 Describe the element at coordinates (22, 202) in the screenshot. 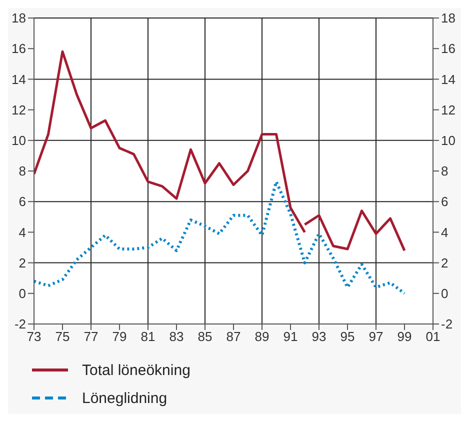

I see `y-tick-label: 6` at that location.